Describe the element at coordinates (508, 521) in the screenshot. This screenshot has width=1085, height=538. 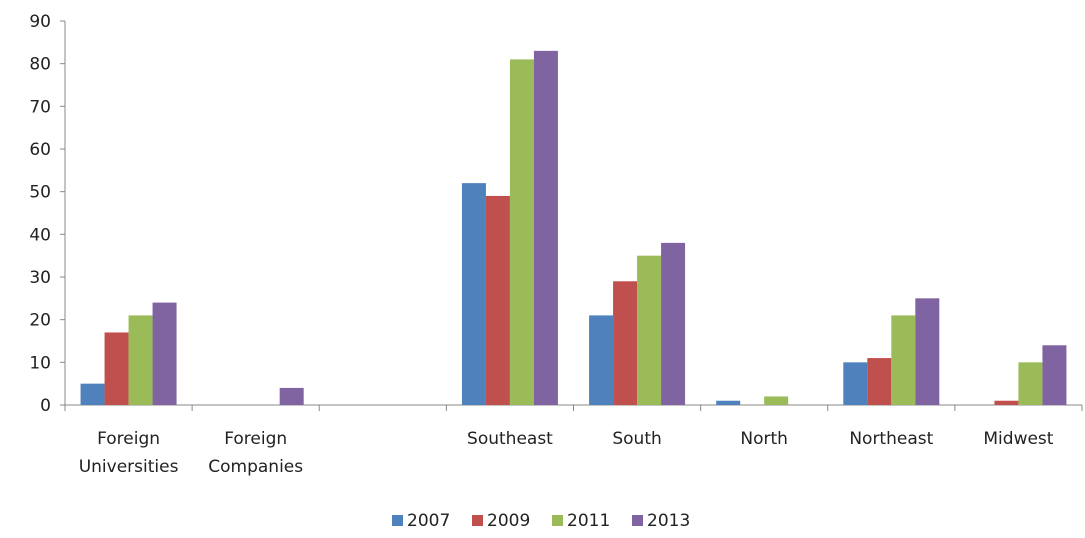
I see `legend-label: 2009` at that location.